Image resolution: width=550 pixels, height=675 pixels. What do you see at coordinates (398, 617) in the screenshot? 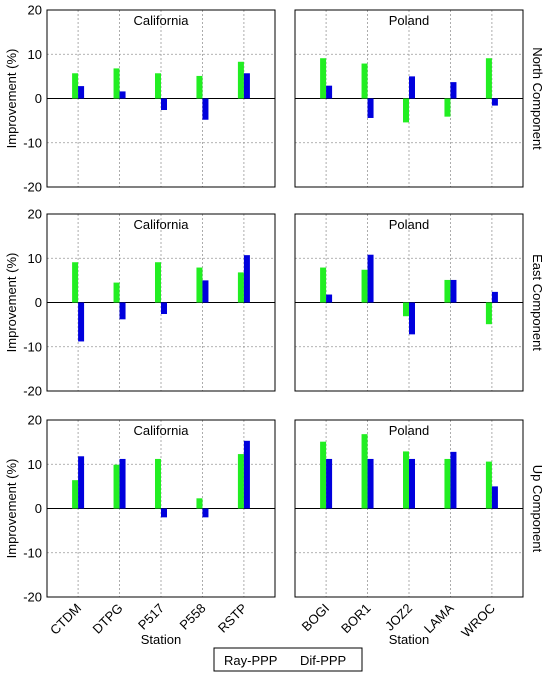
I see `x-tick-label: JOZ2` at bounding box center [398, 617].